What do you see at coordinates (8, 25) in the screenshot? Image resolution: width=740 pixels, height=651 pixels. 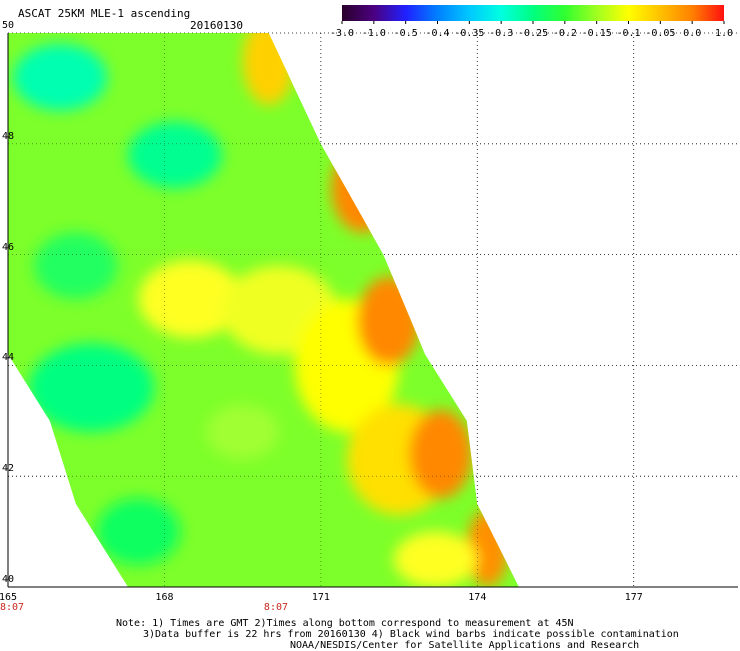 I see `latitude-label: 50` at bounding box center [8, 25].